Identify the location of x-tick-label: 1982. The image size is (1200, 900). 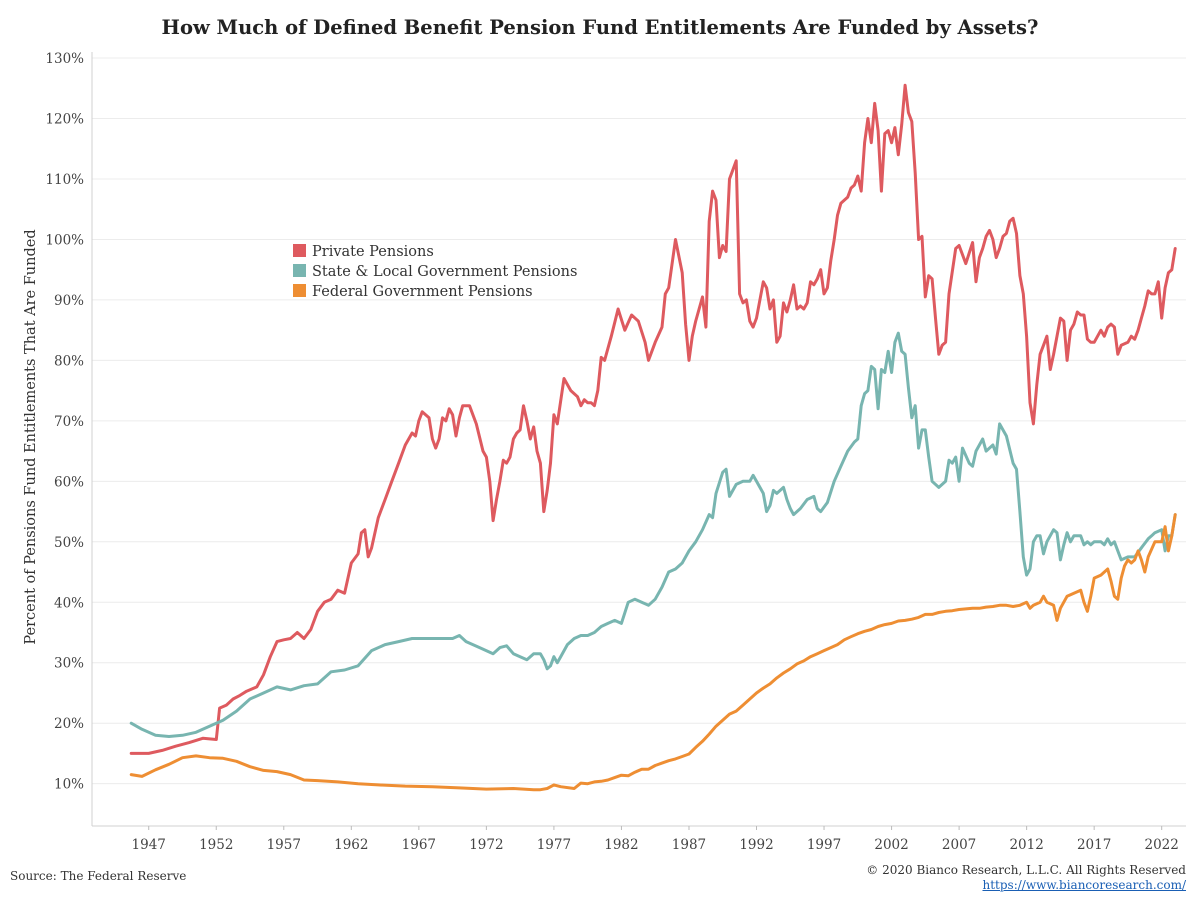
(621, 845).